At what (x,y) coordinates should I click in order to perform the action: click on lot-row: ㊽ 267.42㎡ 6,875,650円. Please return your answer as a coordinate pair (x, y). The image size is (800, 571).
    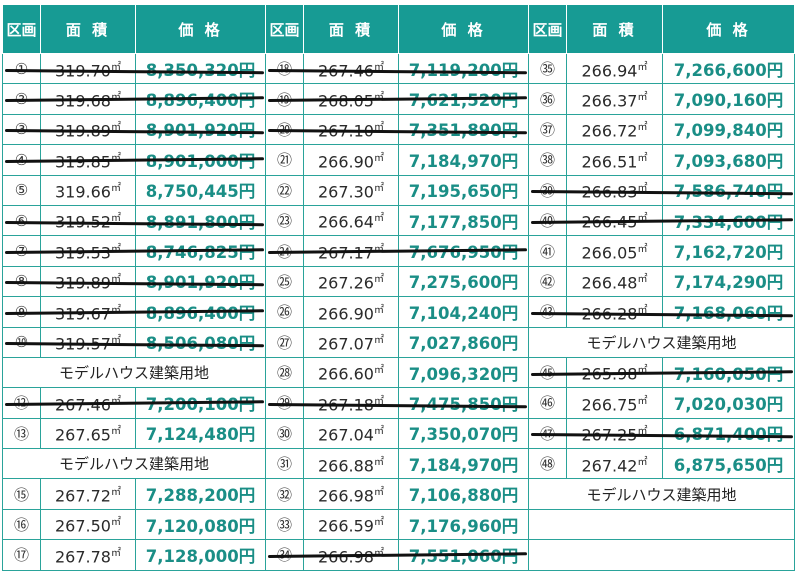
    Looking at the image, I should click on (661, 464).